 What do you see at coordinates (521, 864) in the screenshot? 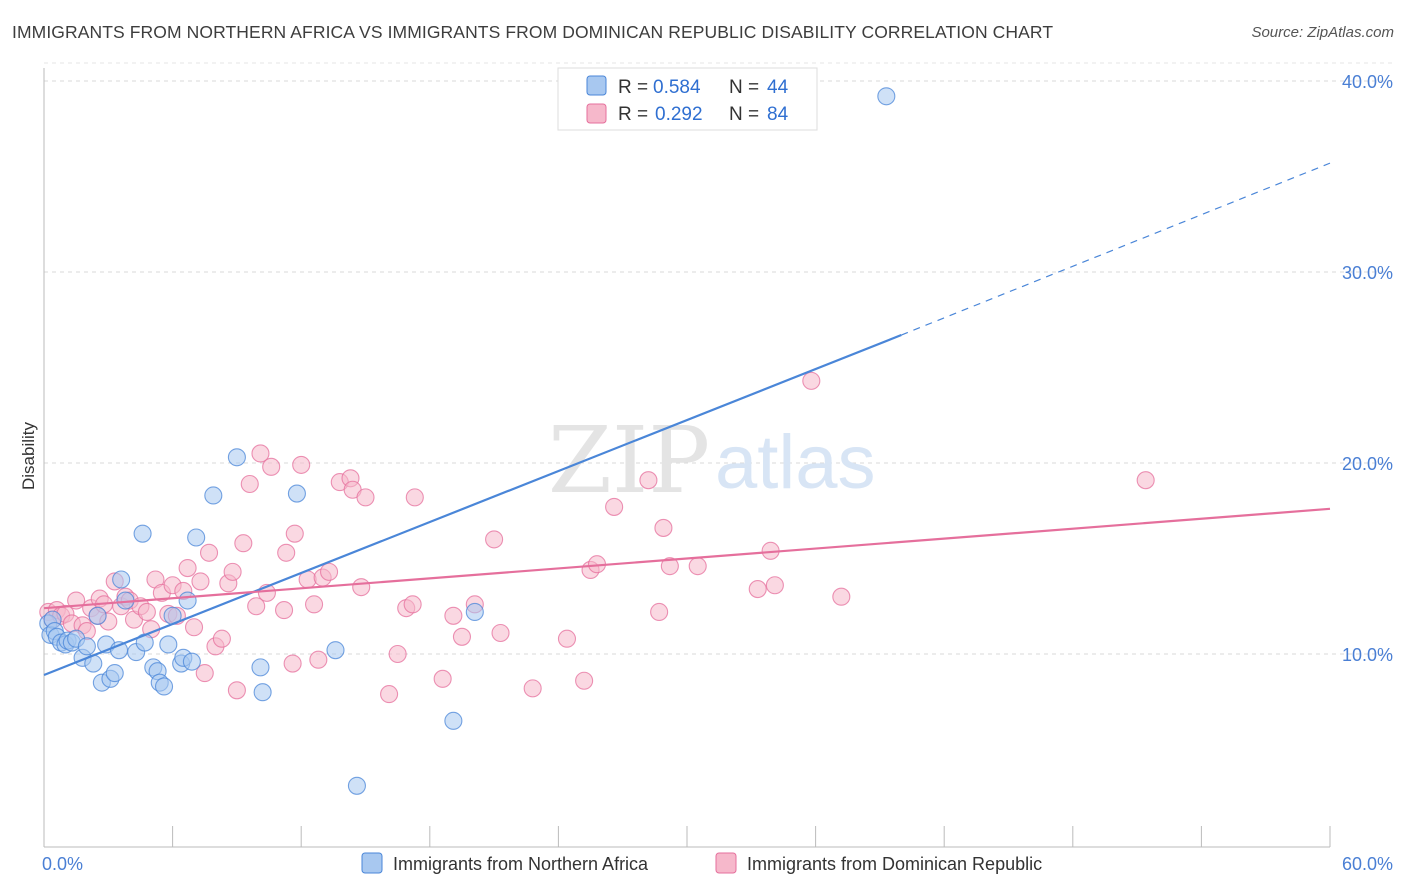
I see `bottom-legend-label-blue: Immigrants from Northern Africa` at bounding box center [521, 864].